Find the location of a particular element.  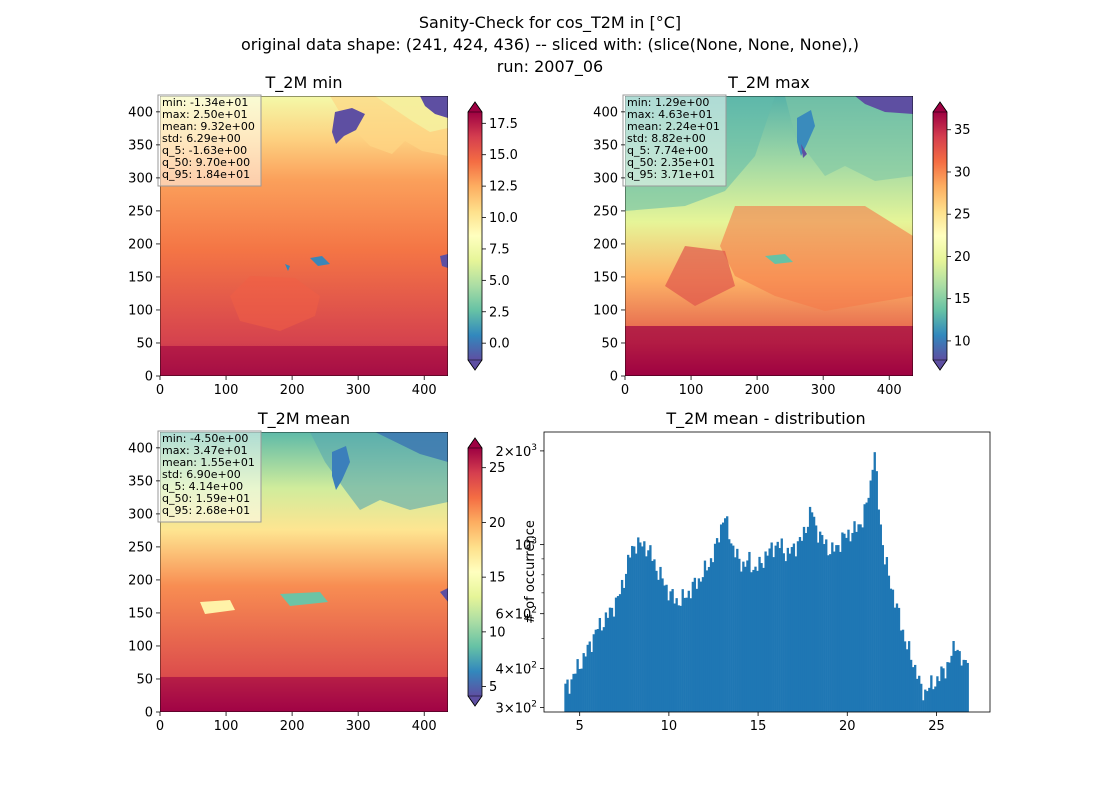

colorbar-tick-label: 2.5 is located at coordinates (499, 312).